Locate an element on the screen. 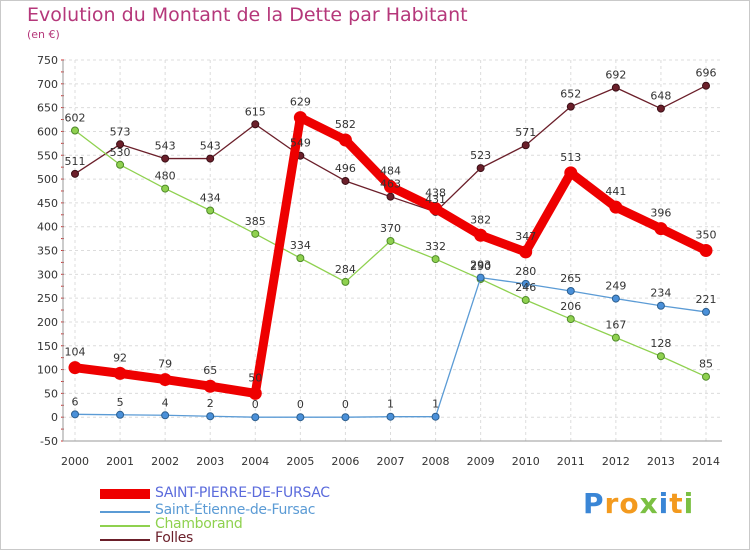  data-label: 0 is located at coordinates (300, 404).